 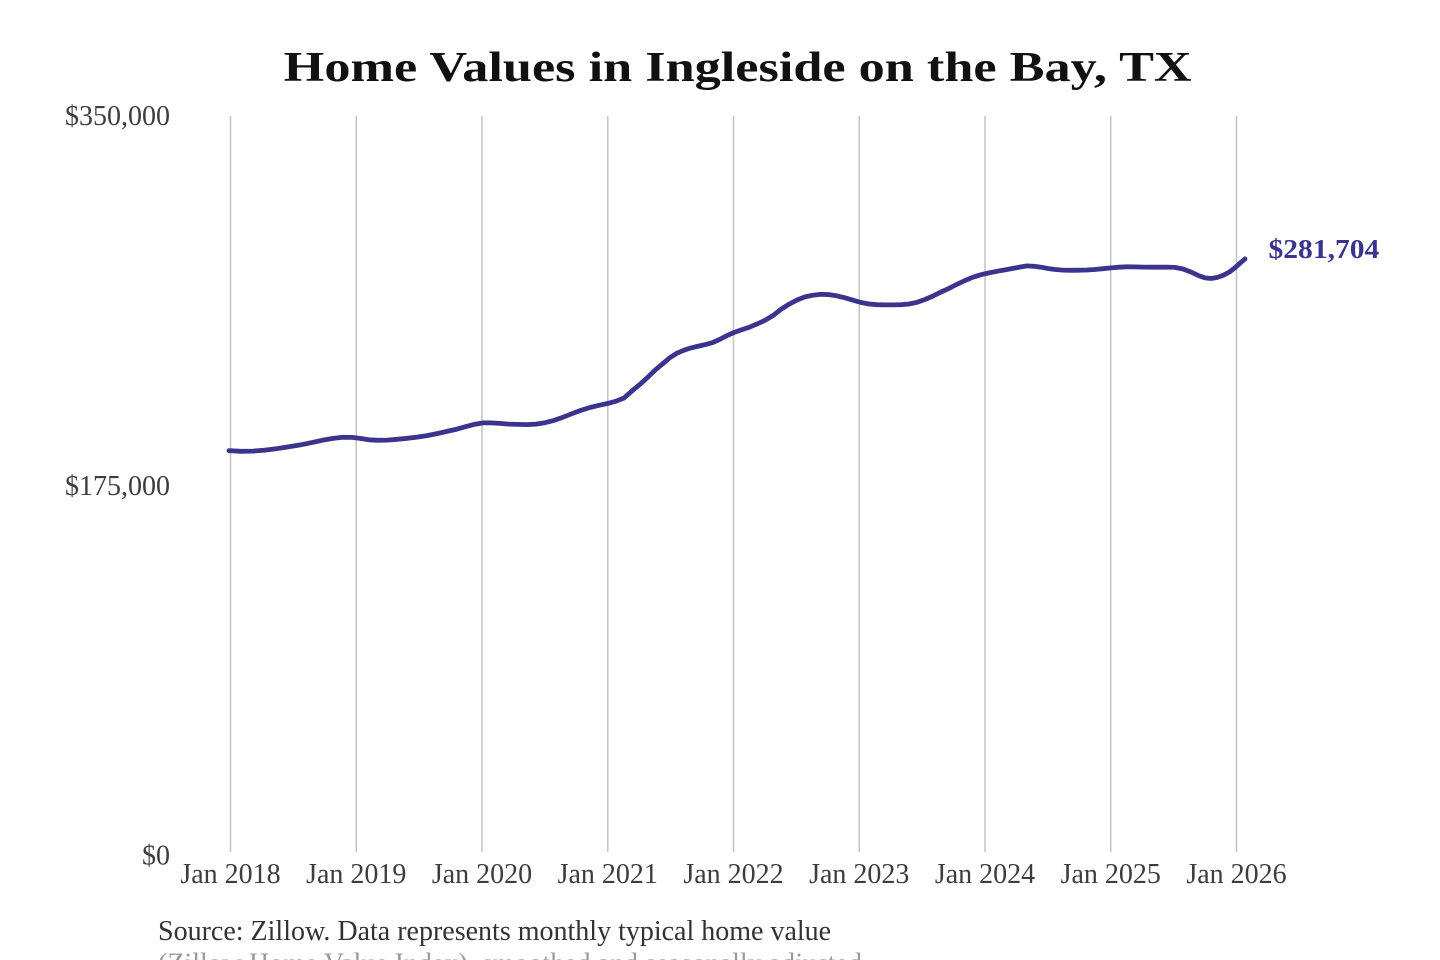 I want to click on svg-text: Jan 2024, so click(x=985, y=874).